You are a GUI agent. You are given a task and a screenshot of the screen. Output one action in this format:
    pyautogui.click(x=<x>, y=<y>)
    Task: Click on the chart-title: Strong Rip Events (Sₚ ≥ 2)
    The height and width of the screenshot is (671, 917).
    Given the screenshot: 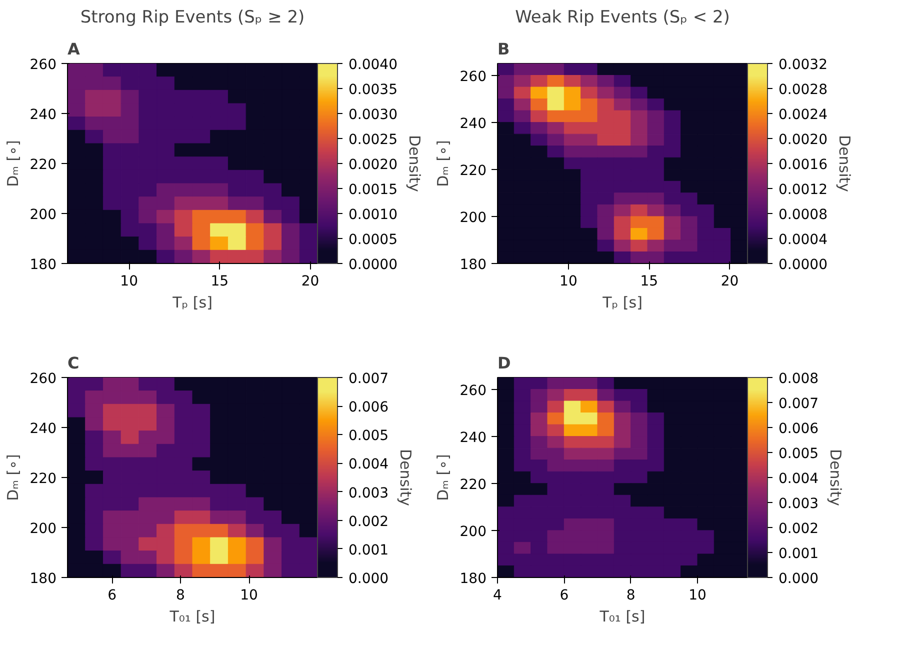 What is the action you would take?
    pyautogui.click(x=192, y=18)
    